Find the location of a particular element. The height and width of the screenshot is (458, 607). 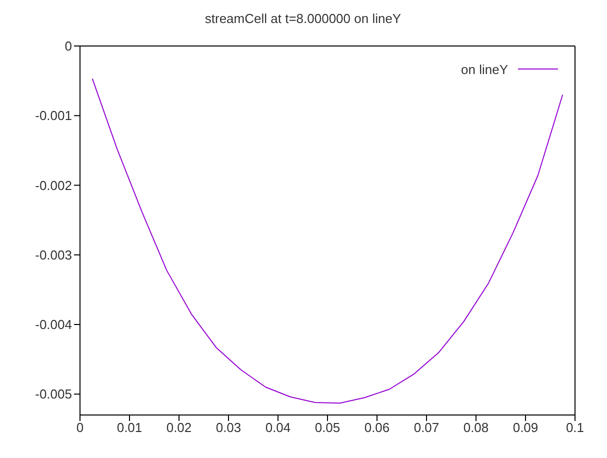

y-tick-label: -0.004 is located at coordinates (53, 324).